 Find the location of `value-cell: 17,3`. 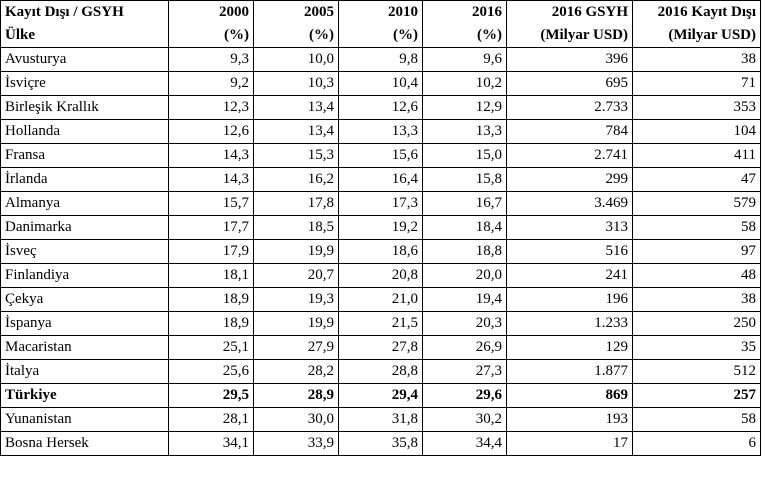

value-cell: 17,3 is located at coordinates (380, 203).